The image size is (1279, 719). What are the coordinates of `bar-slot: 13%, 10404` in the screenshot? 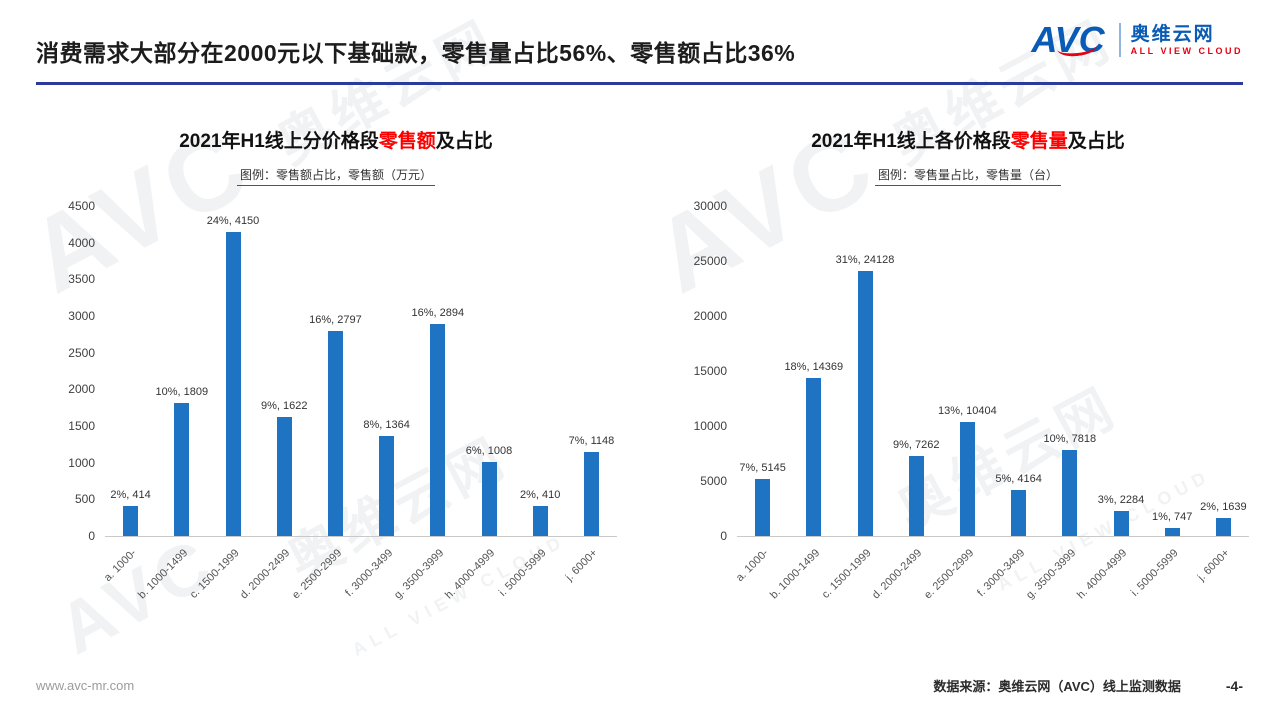 It's located at (967, 371).